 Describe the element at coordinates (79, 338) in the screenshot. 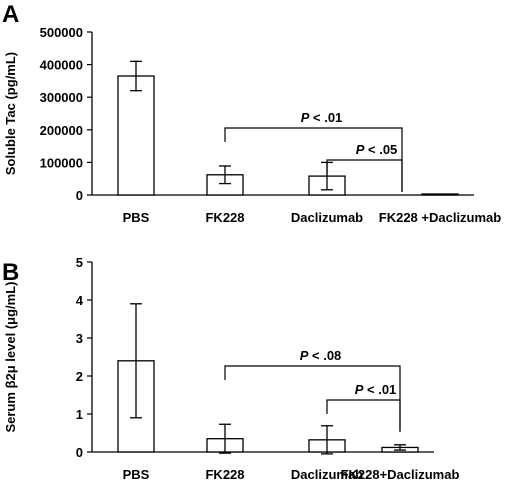

I see `y-tick-label: 3` at that location.